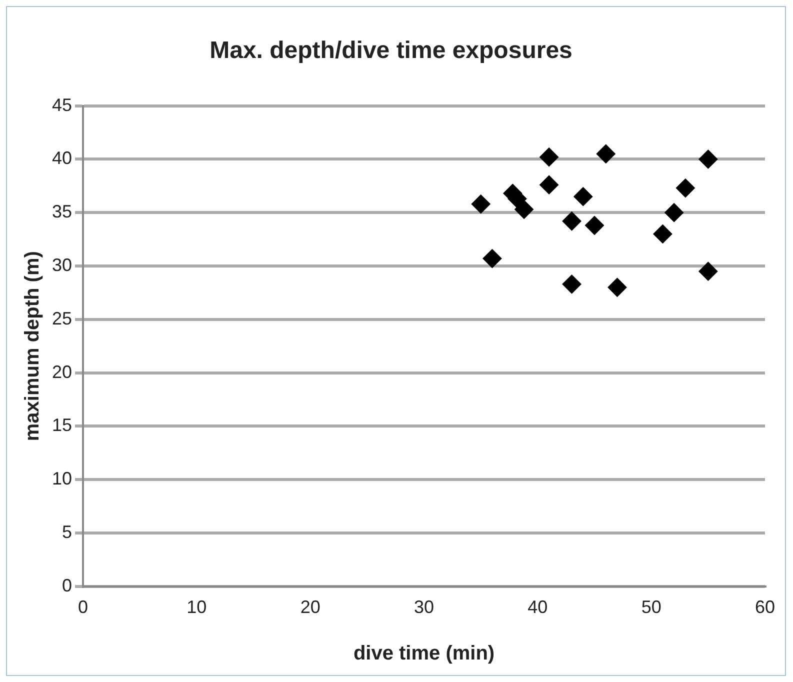 The width and height of the screenshot is (793, 682). What do you see at coordinates (33, 346) in the screenshot?
I see `y-axis-title: maximum depth (m)` at bounding box center [33, 346].